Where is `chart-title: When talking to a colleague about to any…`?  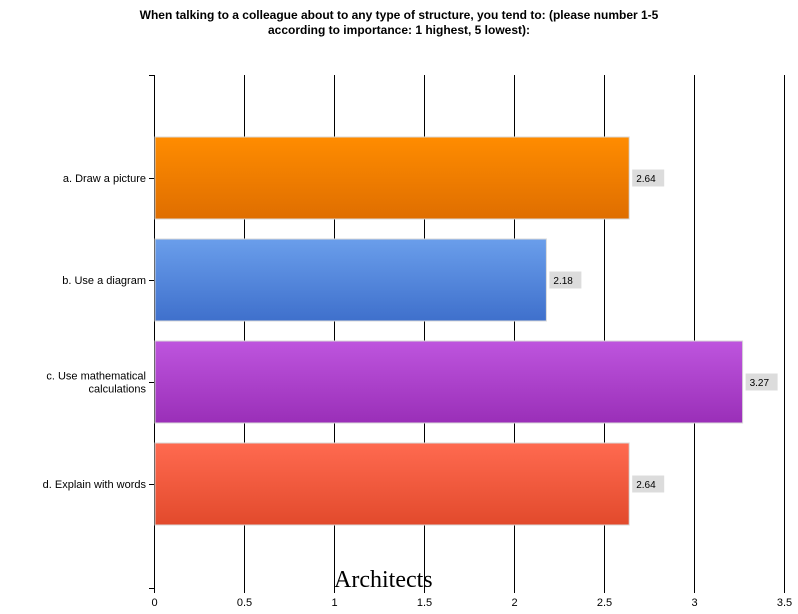 chart-title: When talking to a colleague about to any… is located at coordinates (399, 22).